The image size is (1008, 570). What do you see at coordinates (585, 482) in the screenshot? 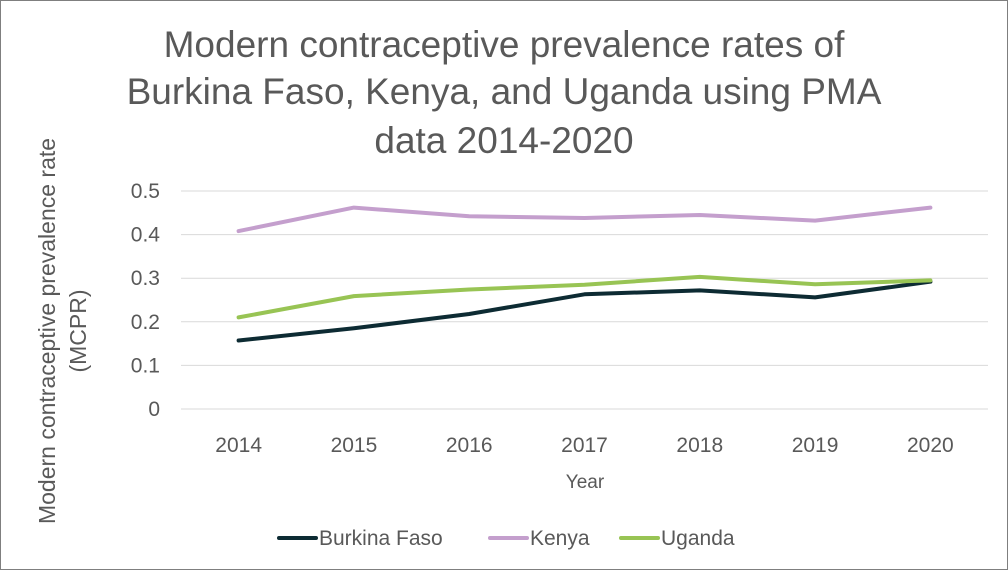
I see `x-axis-title: Year` at bounding box center [585, 482].